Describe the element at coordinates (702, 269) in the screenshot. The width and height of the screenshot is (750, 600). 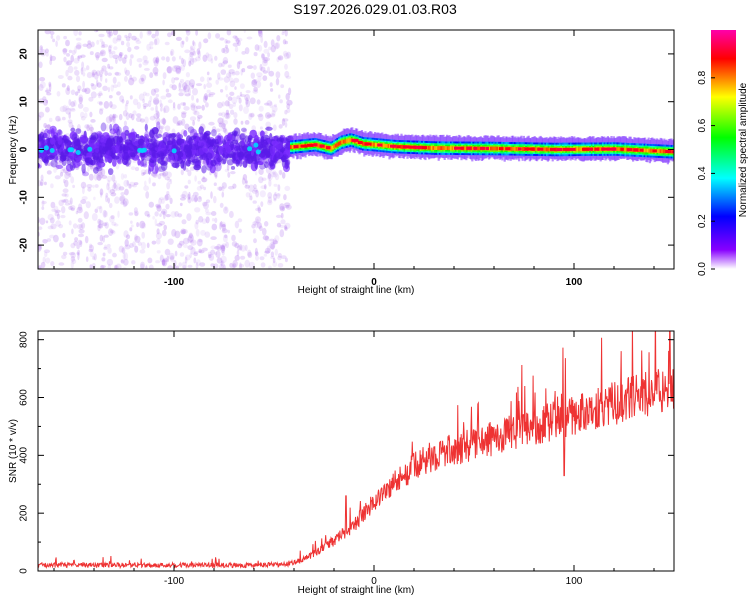
I see `colorbar-tick-label: 0.0` at that location.